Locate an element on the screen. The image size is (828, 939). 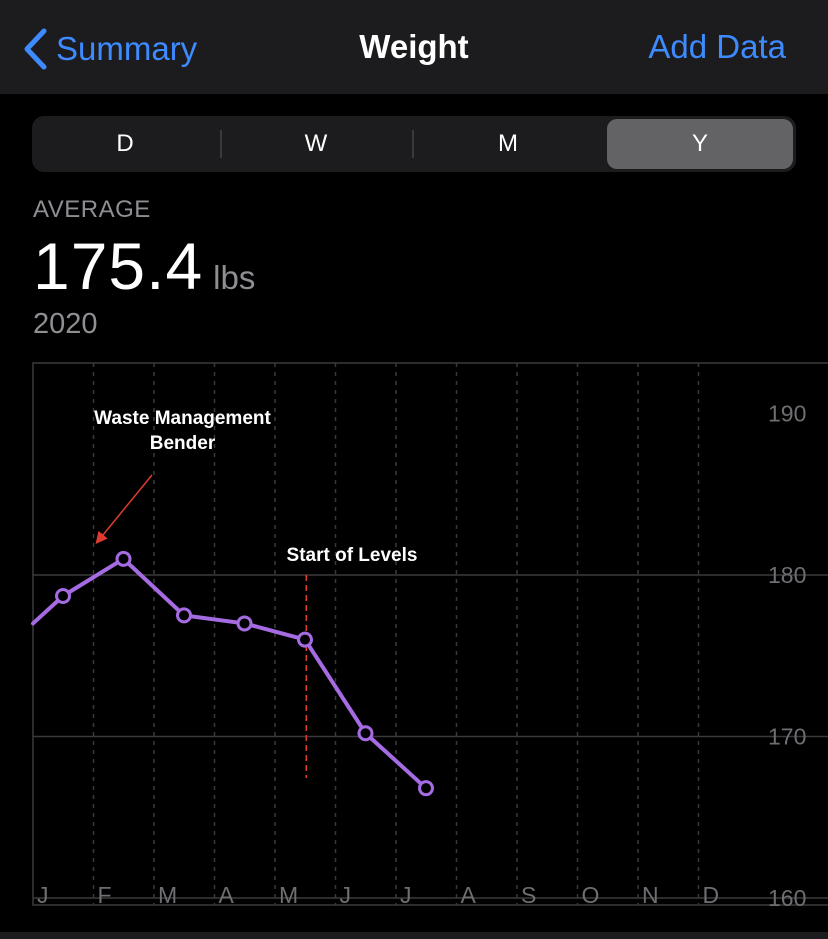
x-tick-label: S is located at coordinates (528, 895).